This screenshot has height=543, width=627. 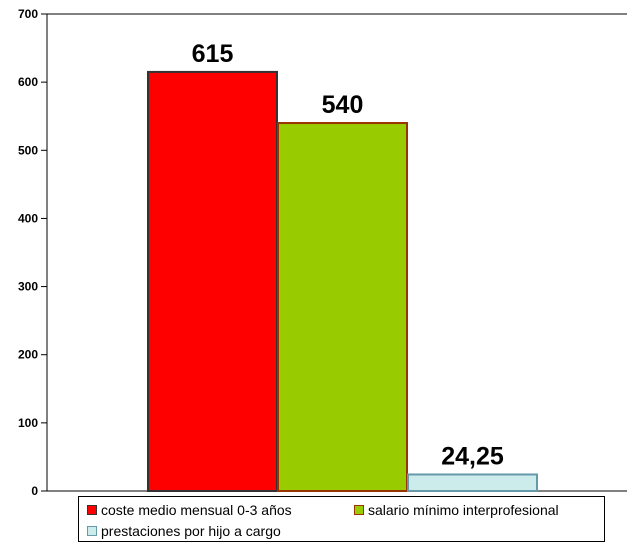 What do you see at coordinates (359, 510) in the screenshot?
I see `legend-swatch-salario` at bounding box center [359, 510].